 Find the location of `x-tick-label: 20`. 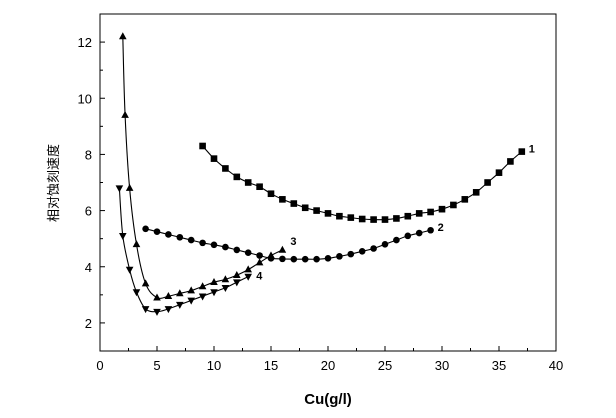

x-tick-label: 20 is located at coordinates (328, 365).